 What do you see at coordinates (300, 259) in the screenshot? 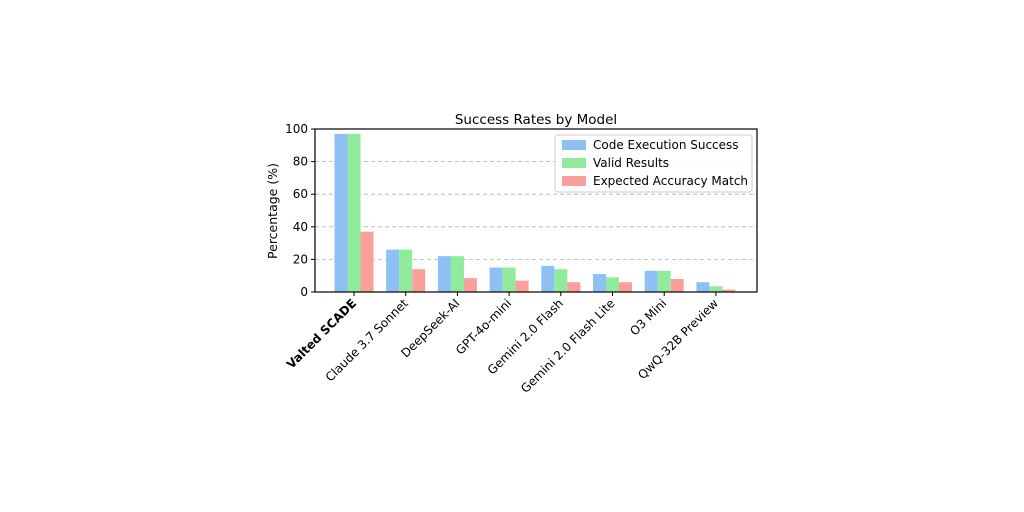
I see `y-tick-label: 20` at bounding box center [300, 259].